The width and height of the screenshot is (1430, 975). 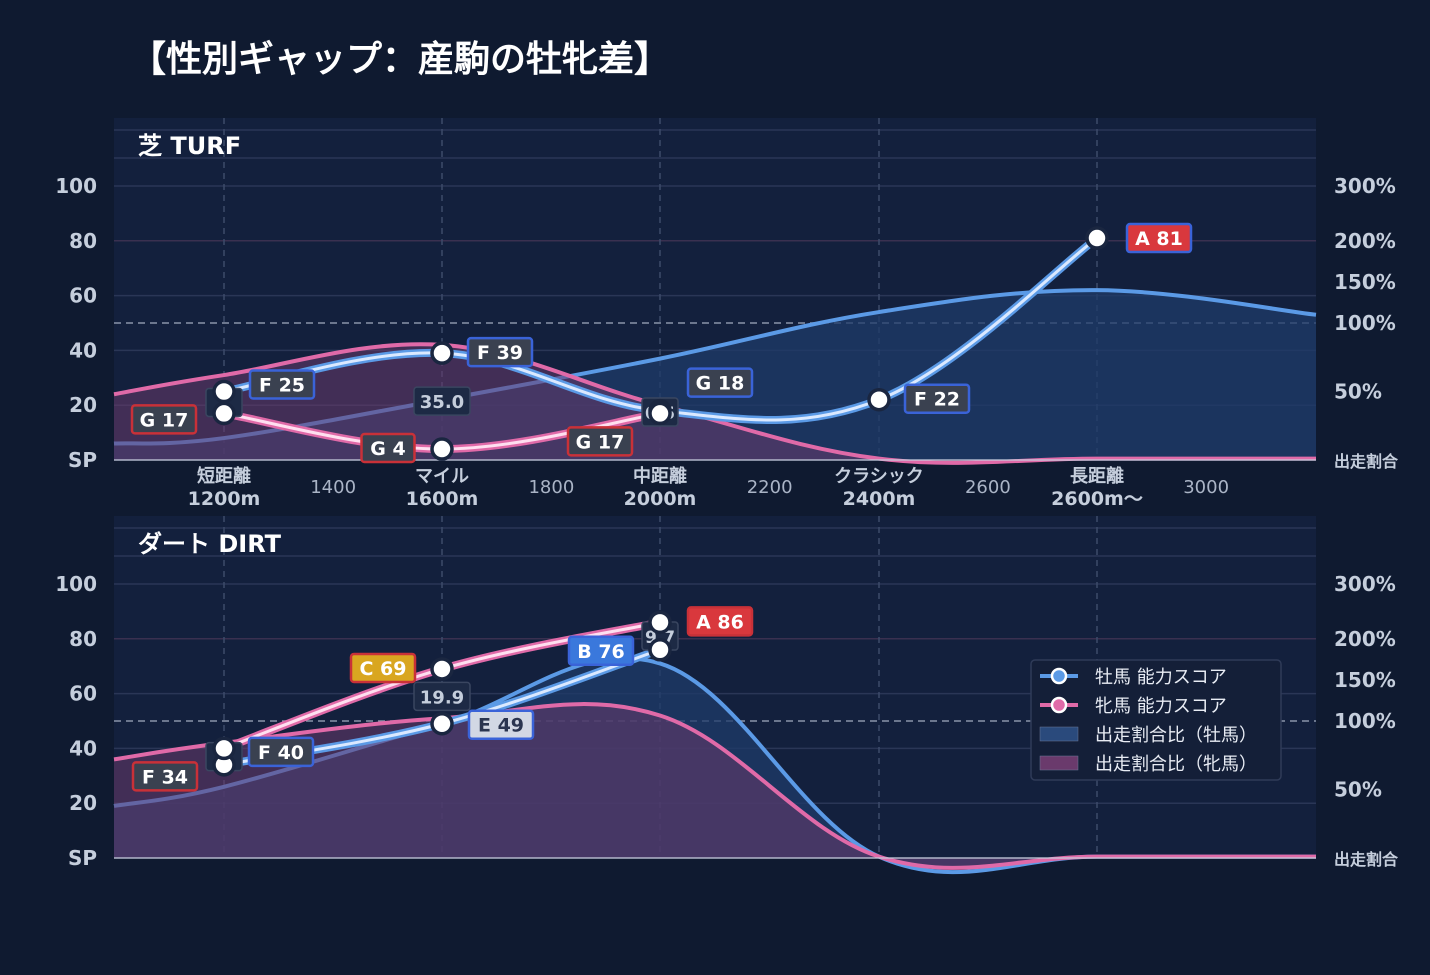 I want to click on x-category-distance: 1600m, so click(x=442, y=499).